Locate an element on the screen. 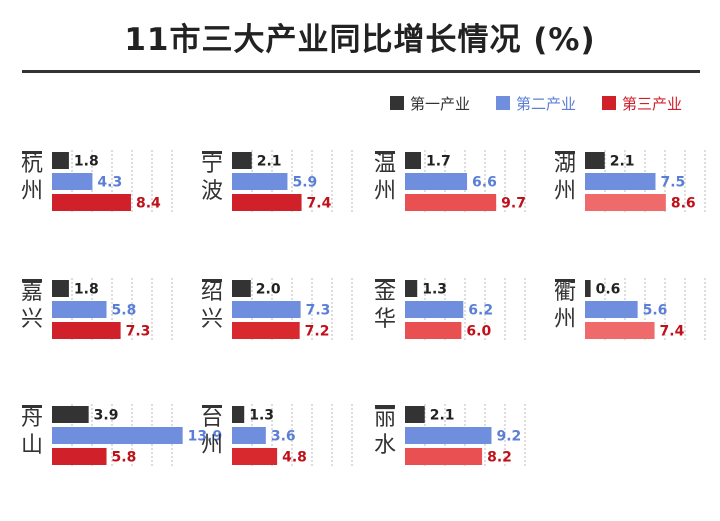 This screenshot has width=720, height=521. data-label: 8.2 is located at coordinates (499, 458).